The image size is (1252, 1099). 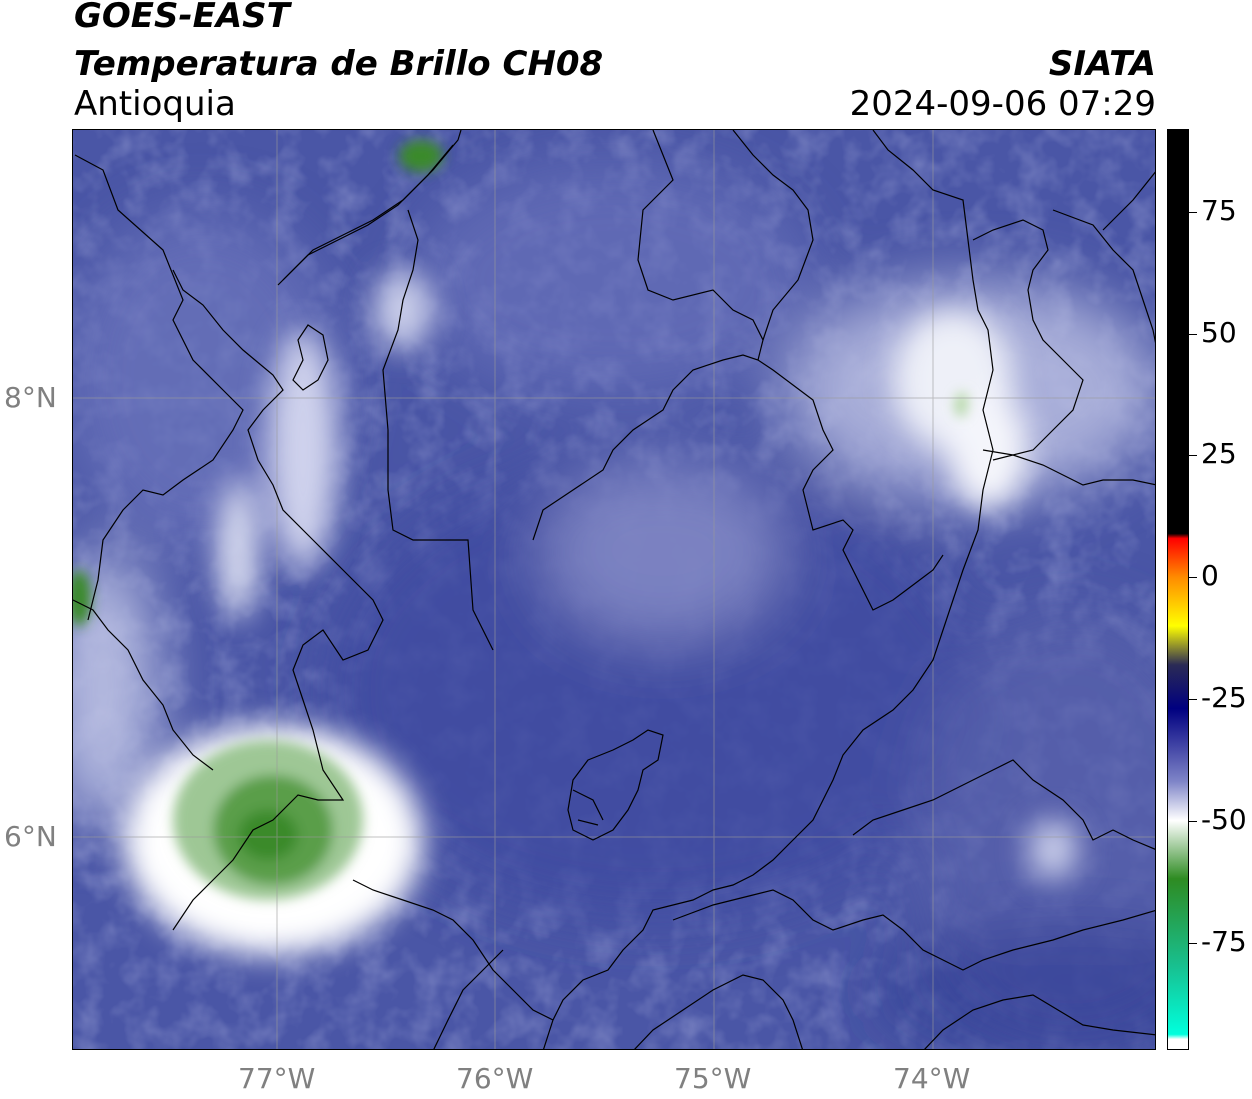 I want to click on region-title: Antioquia, so click(x=155, y=104).